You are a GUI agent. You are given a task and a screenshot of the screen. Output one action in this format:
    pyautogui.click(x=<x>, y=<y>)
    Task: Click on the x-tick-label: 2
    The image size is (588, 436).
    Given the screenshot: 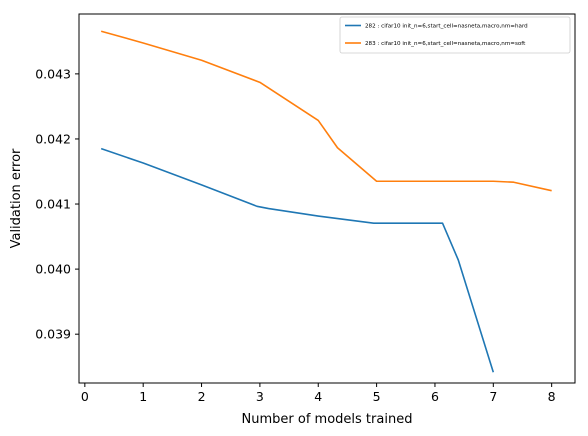 What is the action you would take?
    pyautogui.click(x=202, y=396)
    